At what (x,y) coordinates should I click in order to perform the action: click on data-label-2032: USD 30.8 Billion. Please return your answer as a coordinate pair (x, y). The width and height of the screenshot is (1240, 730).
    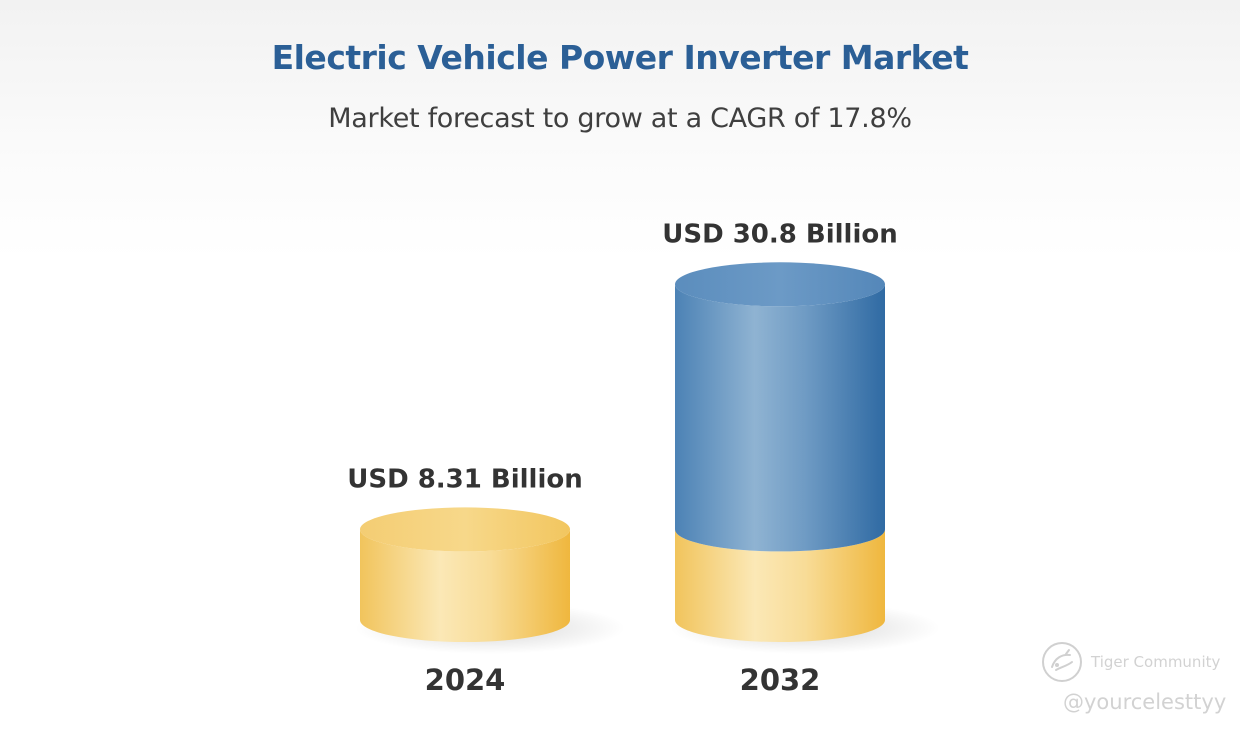
    Looking at the image, I should click on (780, 234).